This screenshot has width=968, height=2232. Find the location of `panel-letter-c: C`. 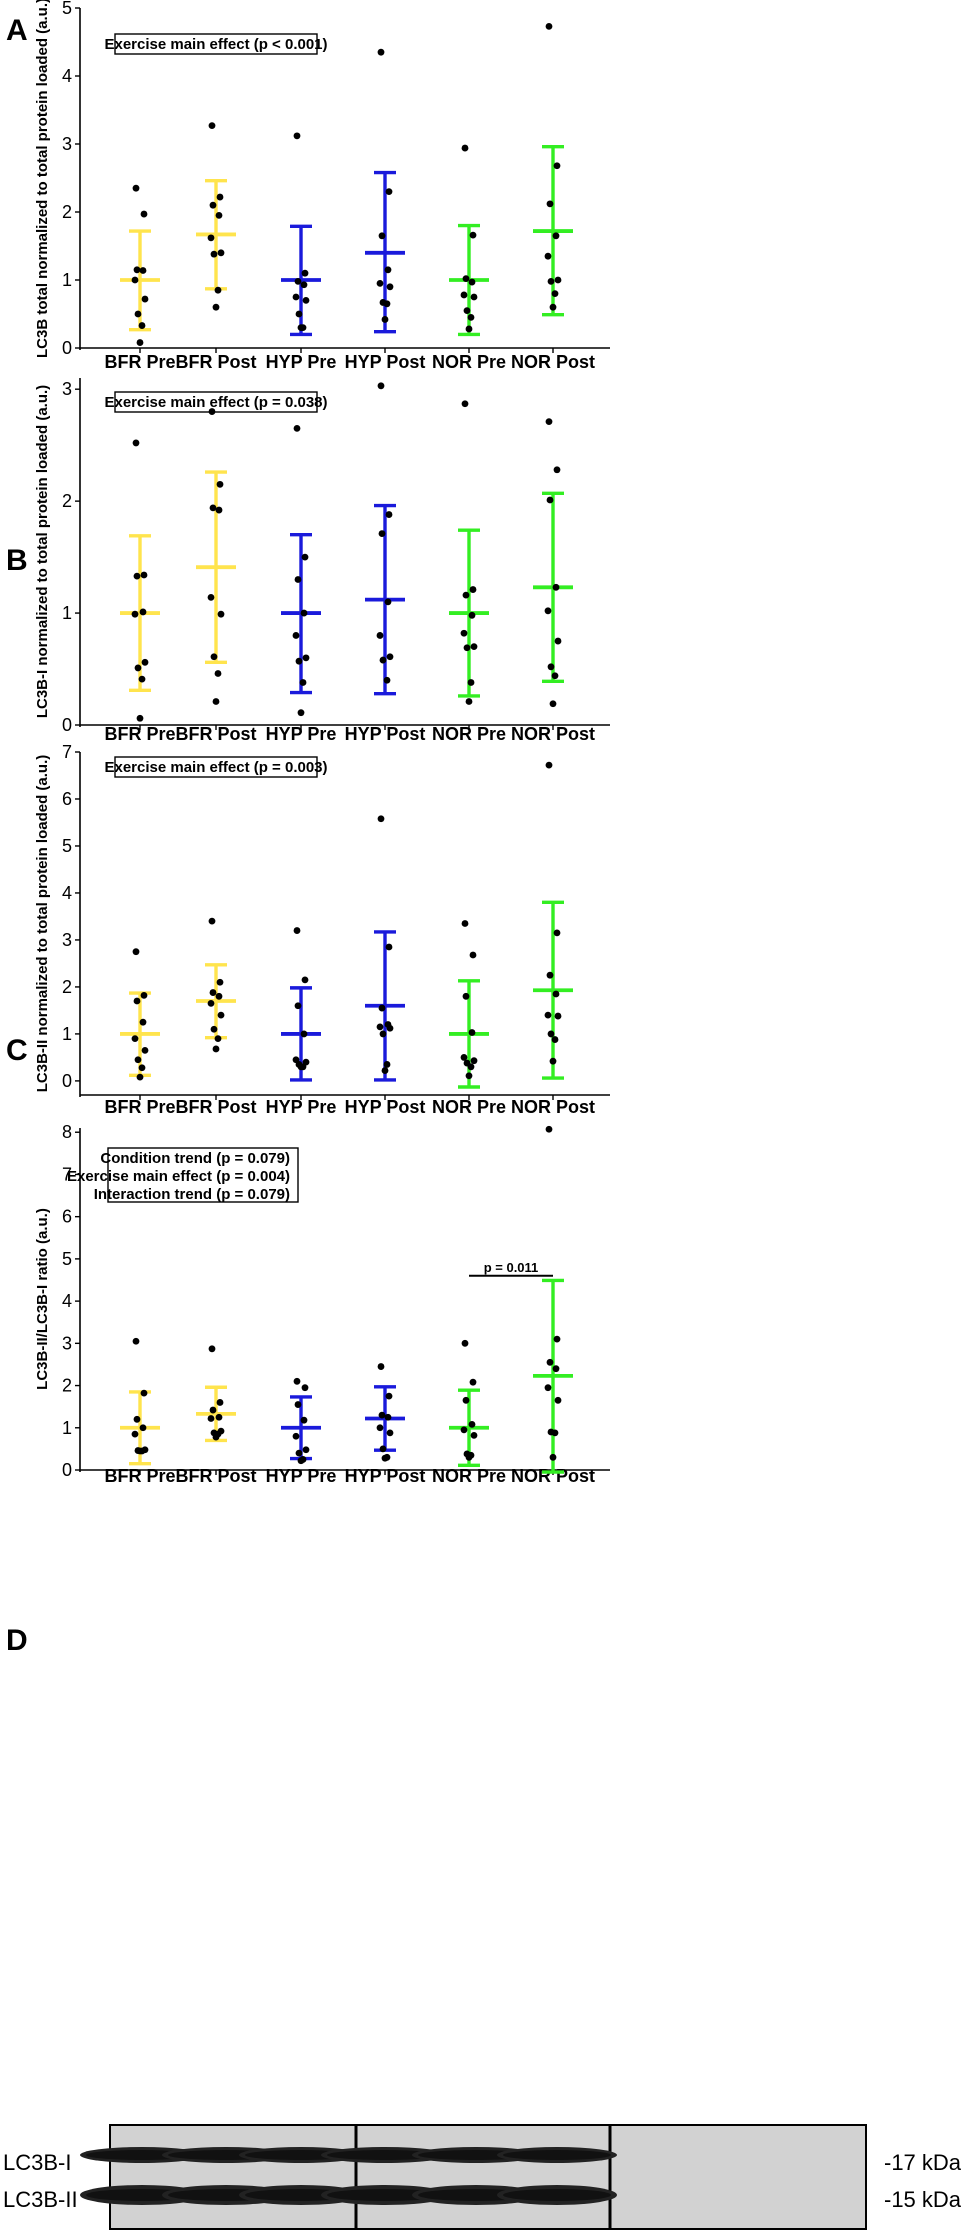

panel-letter-c: C is located at coordinates (17, 1050).